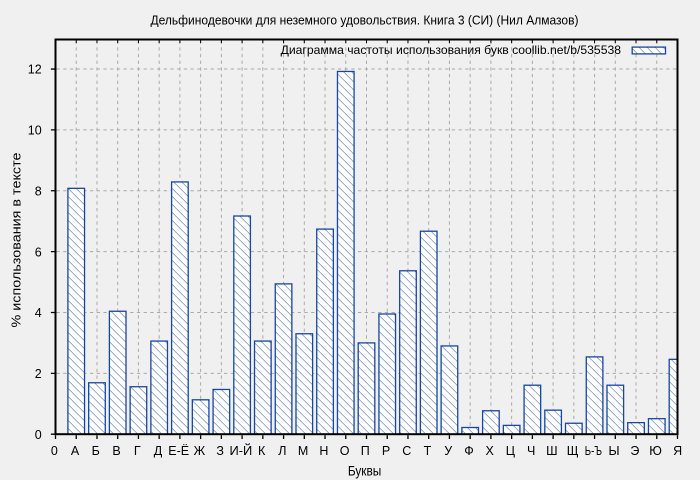 This screenshot has height=480, width=700. What do you see at coordinates (137, 451) in the screenshot?
I see `svg-text: Г` at bounding box center [137, 451].